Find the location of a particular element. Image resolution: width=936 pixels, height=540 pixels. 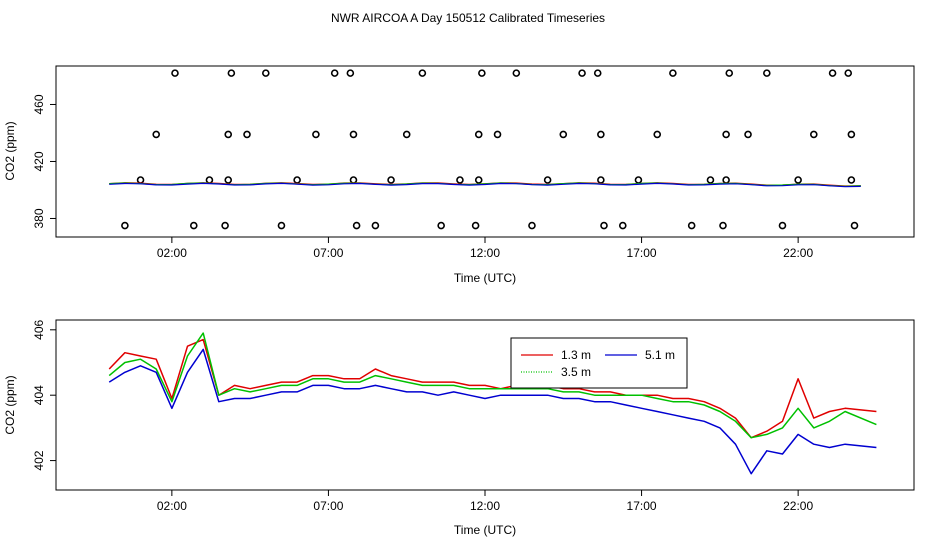

y-tick-label: 406 is located at coordinates (39, 329).